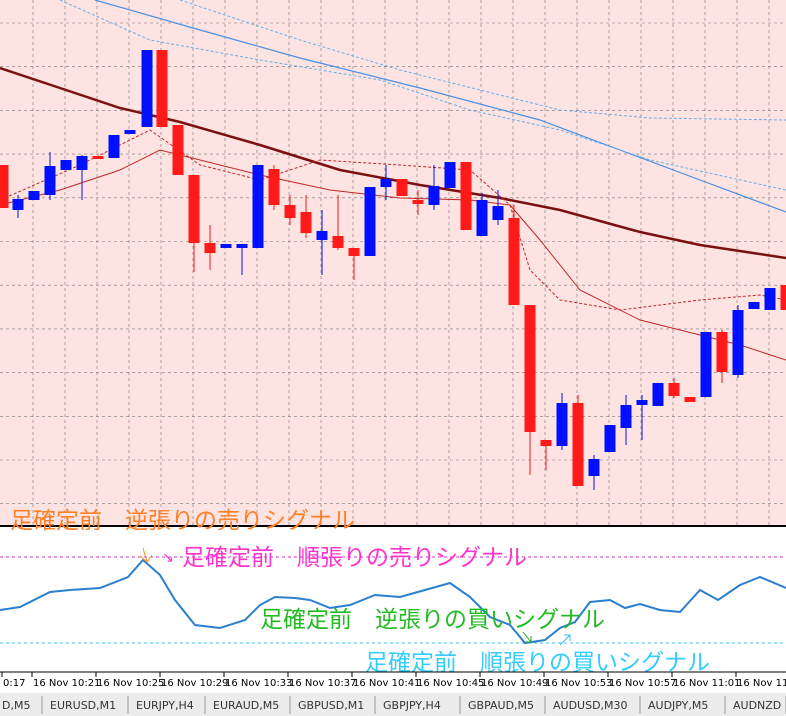 The height and width of the screenshot is (716, 786). Describe the element at coordinates (168, 558) in the screenshot. I see `arrow: ↘` at that location.